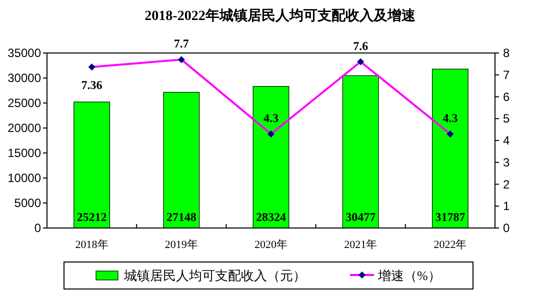 The width and height of the screenshot is (560, 305). What do you see at coordinates (506, 119) in the screenshot?
I see `y2-tick-label: 5` at bounding box center [506, 119].